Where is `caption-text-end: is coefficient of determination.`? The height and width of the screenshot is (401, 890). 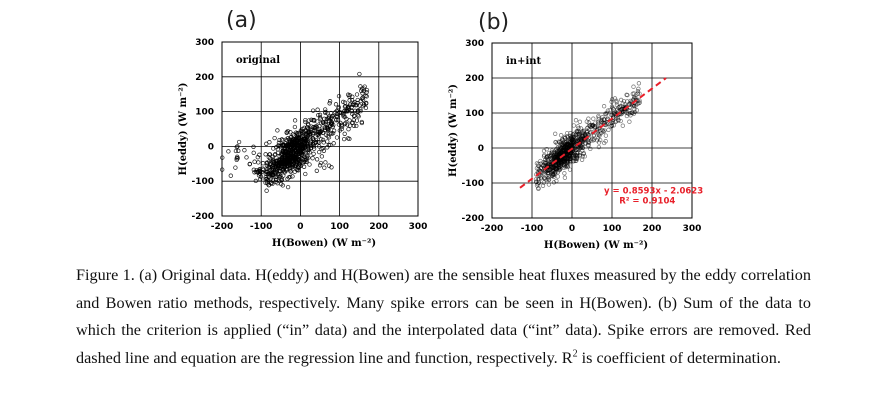
caption-text-end: is coefficient of determination. is located at coordinates (679, 357).